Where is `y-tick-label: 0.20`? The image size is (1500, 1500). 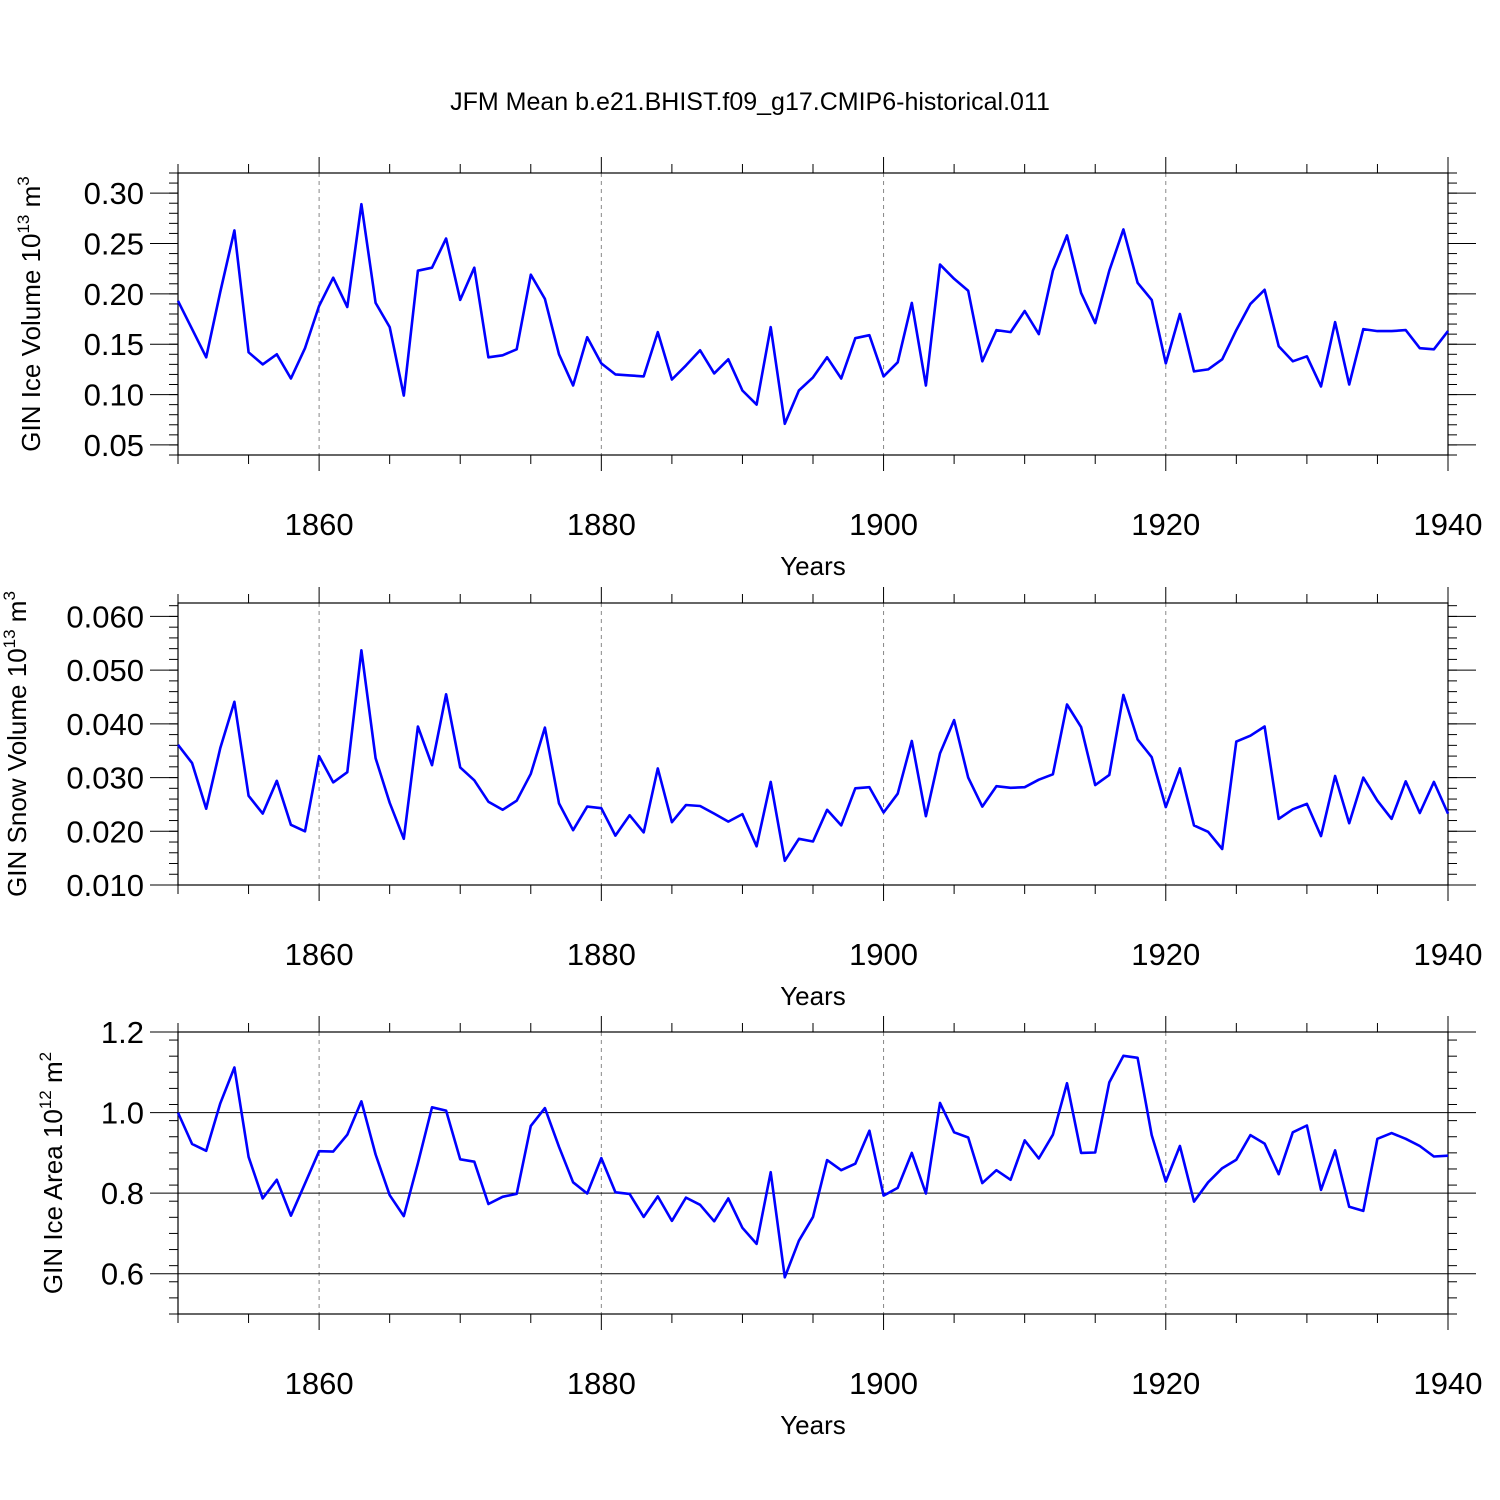 y-tick-label: 0.20 is located at coordinates (114, 294).